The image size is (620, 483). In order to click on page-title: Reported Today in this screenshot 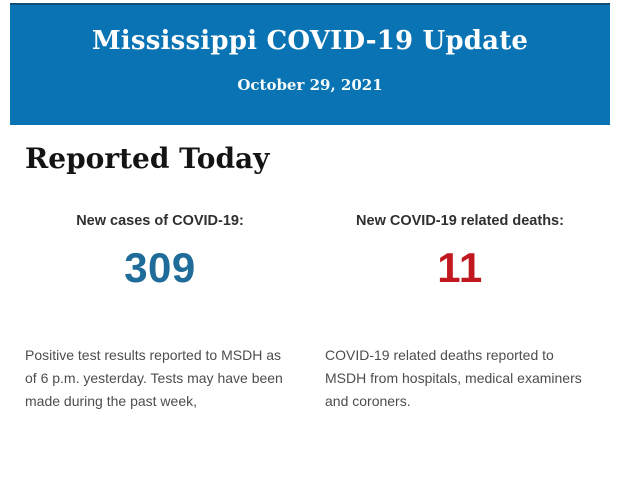, I will do `click(147, 158)`.